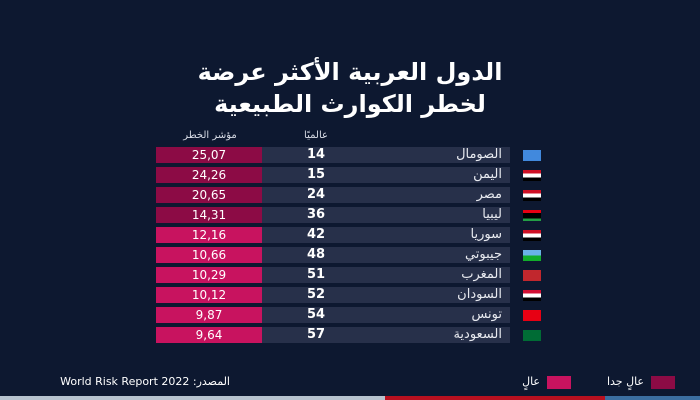  Describe the element at coordinates (333, 295) in the screenshot. I see `table-row: 10,12 52 السودان` at that location.